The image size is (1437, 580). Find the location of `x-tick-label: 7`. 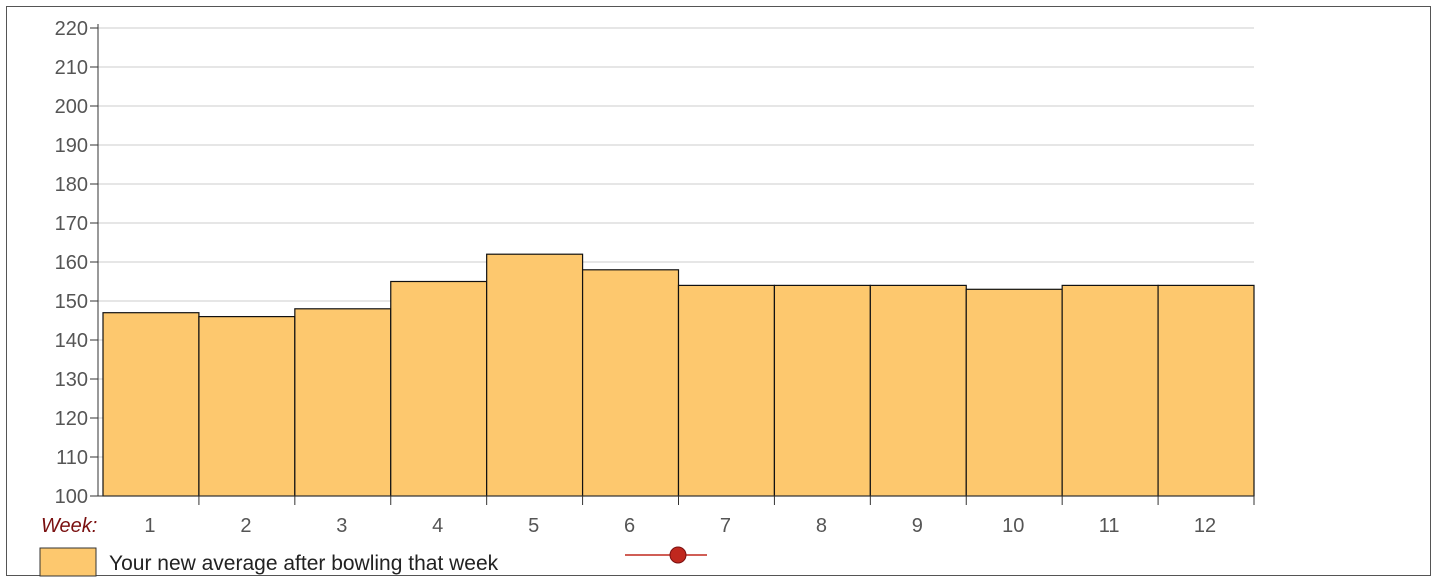

x-tick-label: 7 is located at coordinates (725, 526).